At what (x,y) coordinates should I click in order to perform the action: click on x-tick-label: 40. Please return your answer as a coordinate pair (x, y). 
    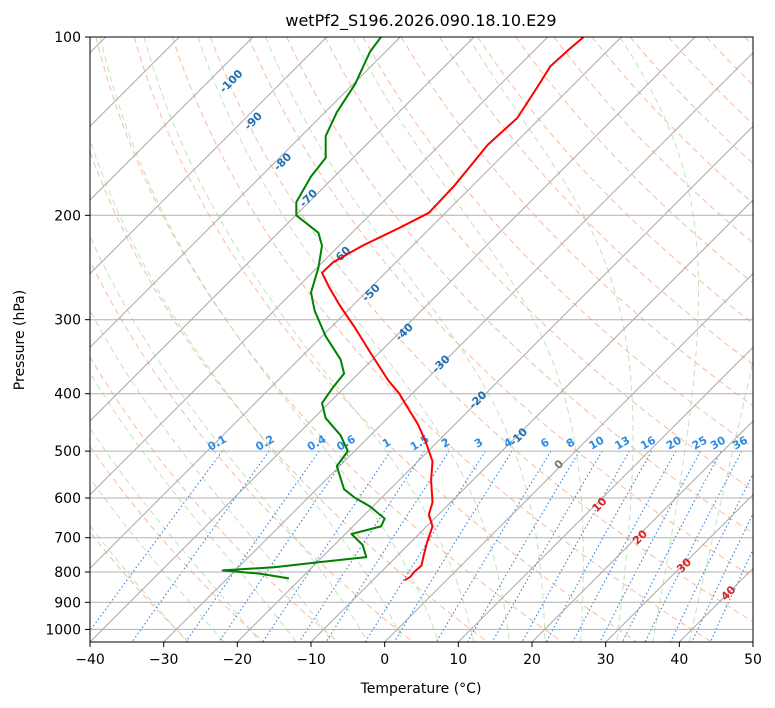
    Looking at the image, I should click on (679, 660).